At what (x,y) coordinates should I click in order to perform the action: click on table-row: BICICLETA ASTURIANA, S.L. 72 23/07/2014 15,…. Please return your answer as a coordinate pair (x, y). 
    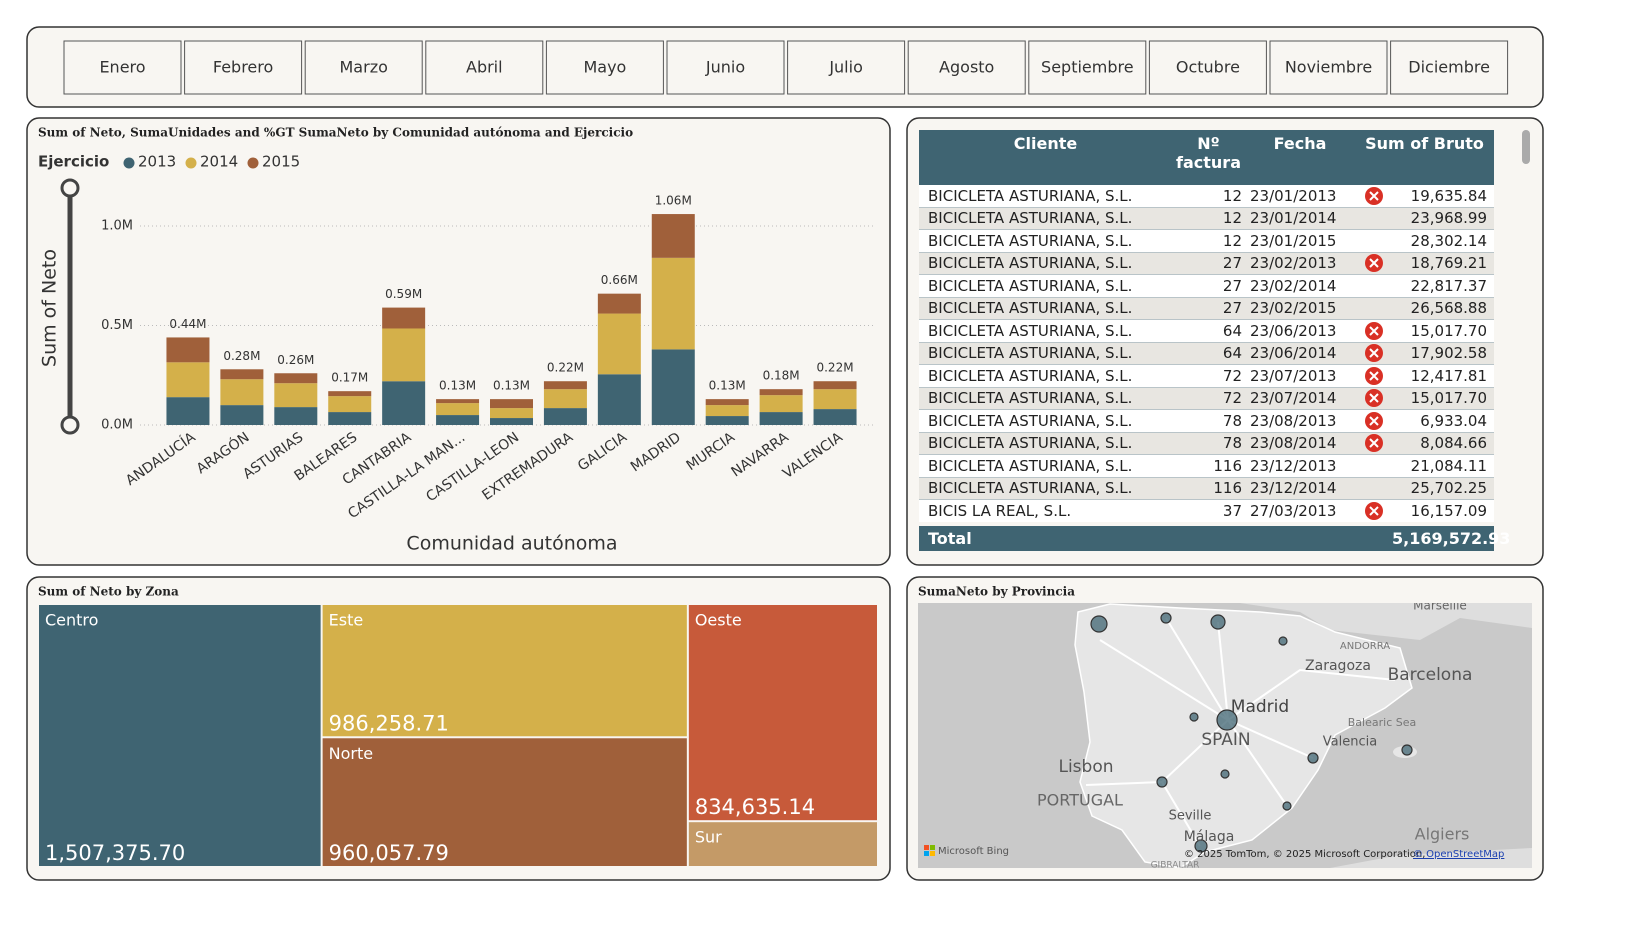
    Looking at the image, I should click on (1207, 398).